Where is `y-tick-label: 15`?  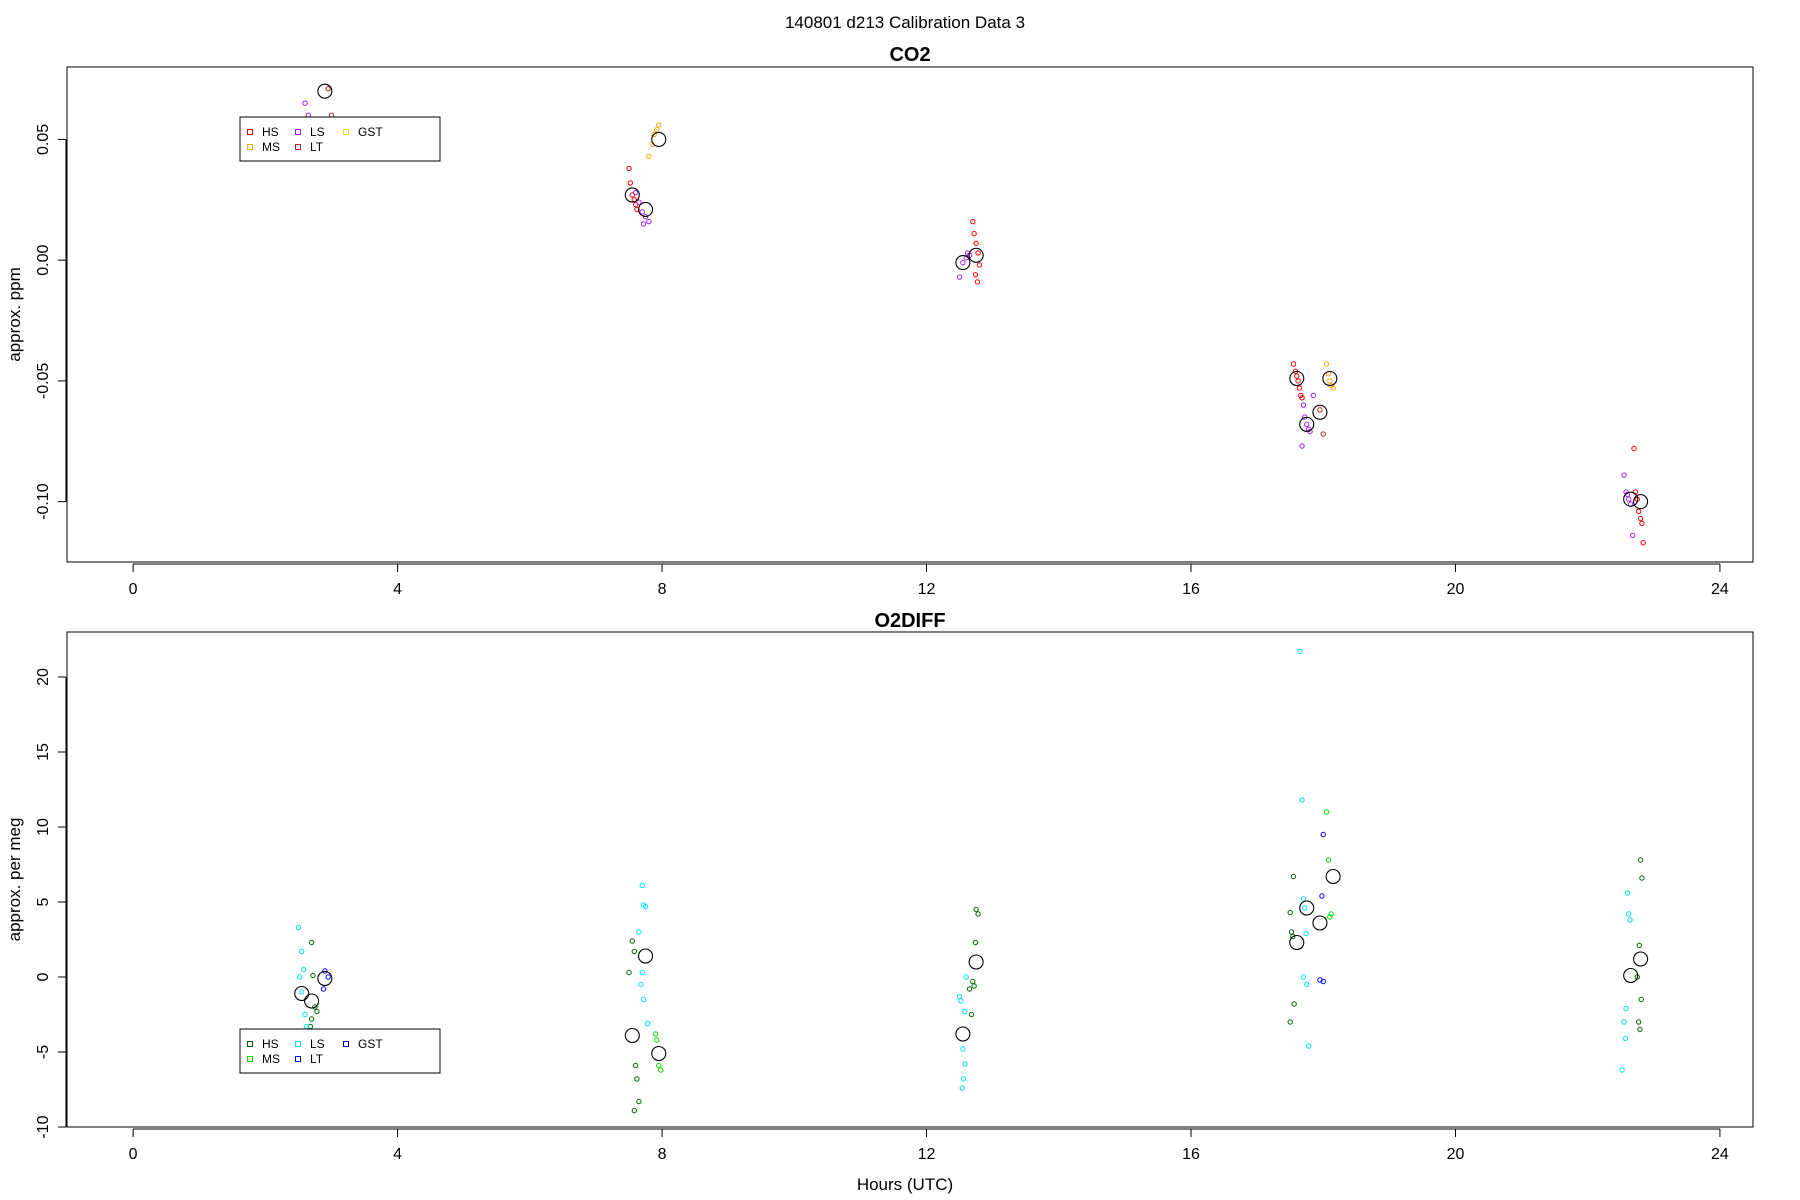 y-tick-label: 15 is located at coordinates (43, 752).